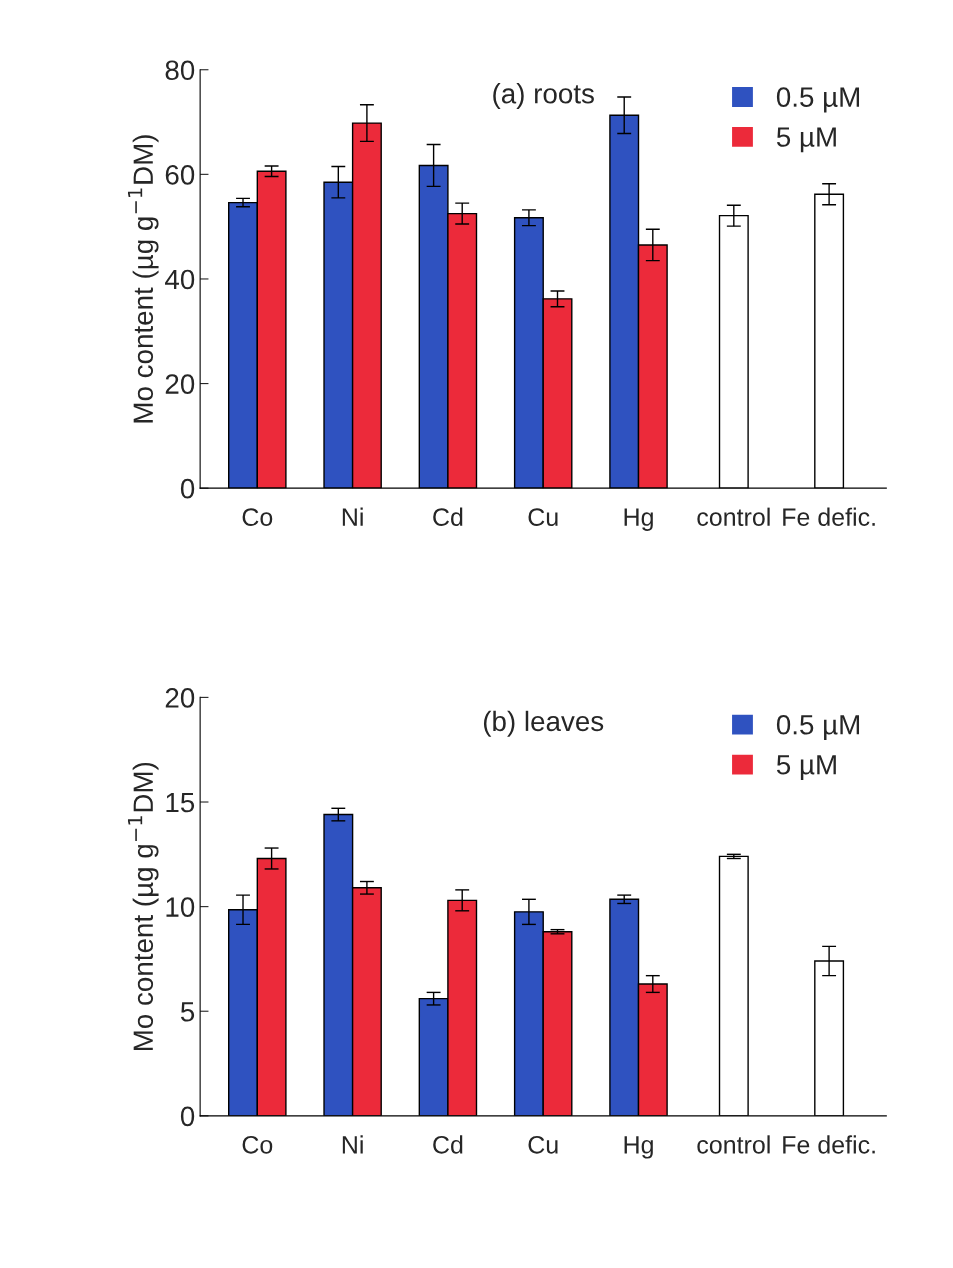 This screenshot has height=1268, width=953. What do you see at coordinates (187, 1012) in the screenshot?
I see `y-tick-label: 5` at bounding box center [187, 1012].